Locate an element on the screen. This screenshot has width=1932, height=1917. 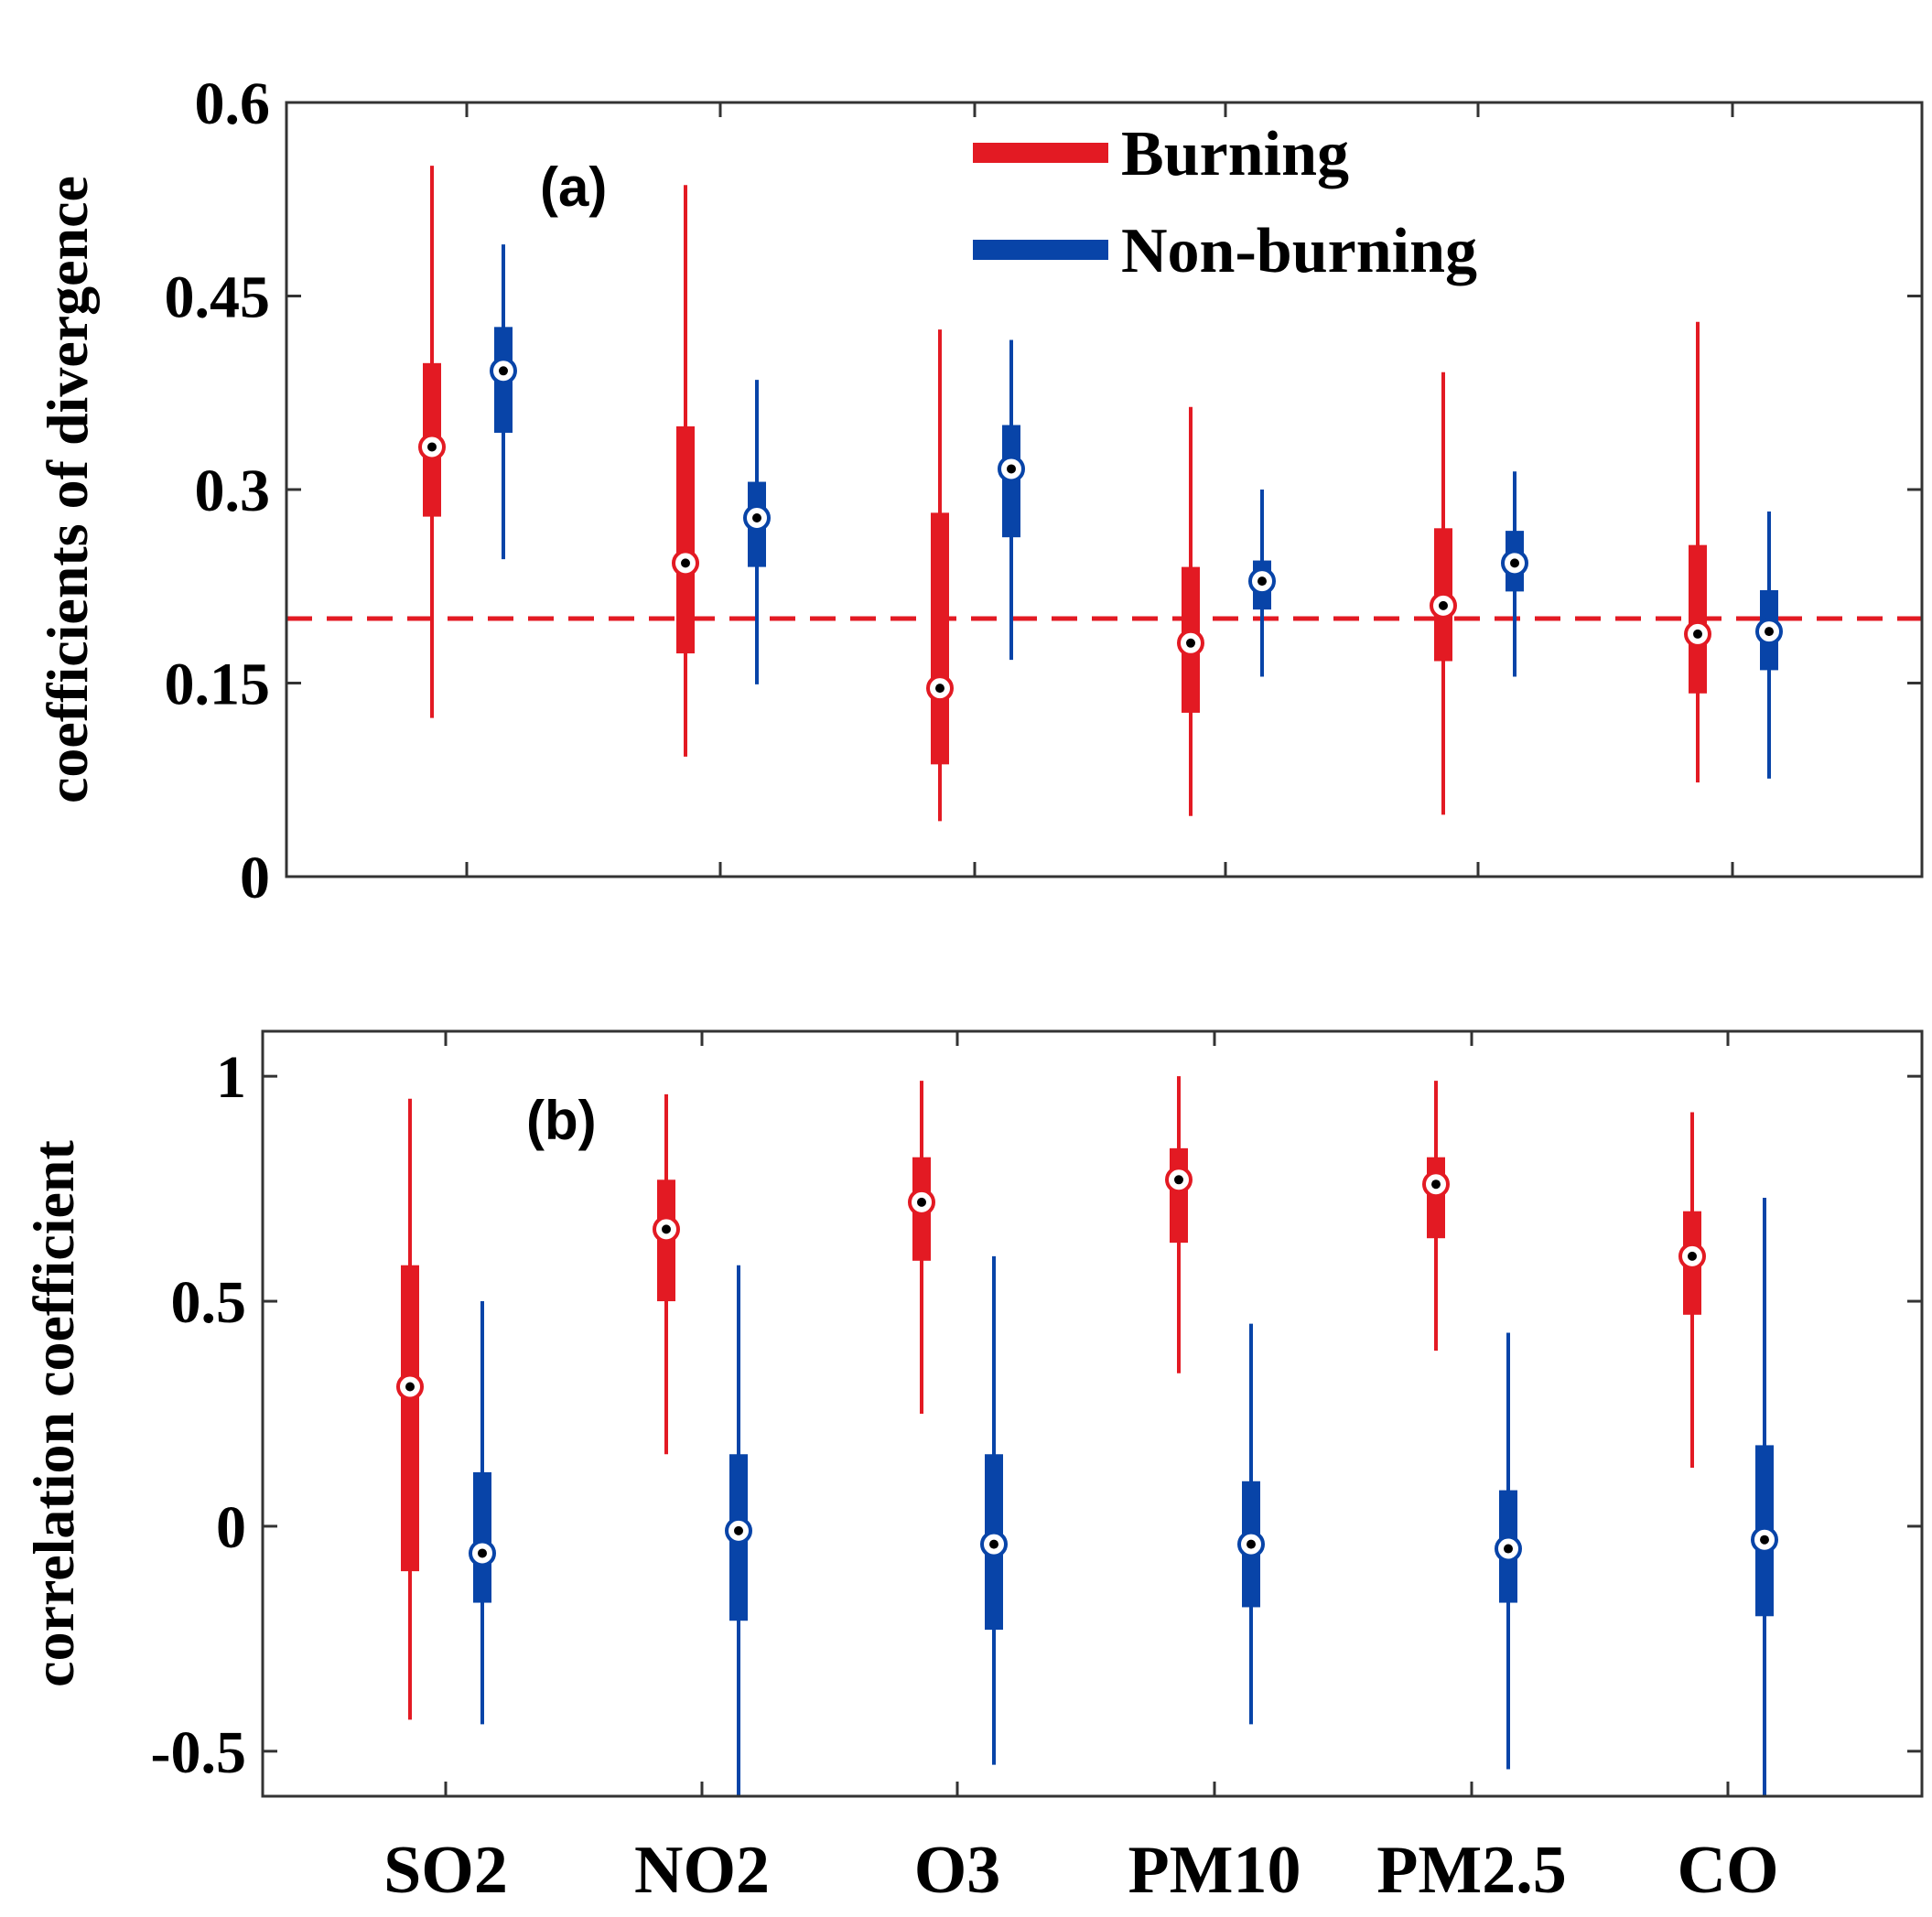
x-category-label: CO is located at coordinates (1728, 1870).